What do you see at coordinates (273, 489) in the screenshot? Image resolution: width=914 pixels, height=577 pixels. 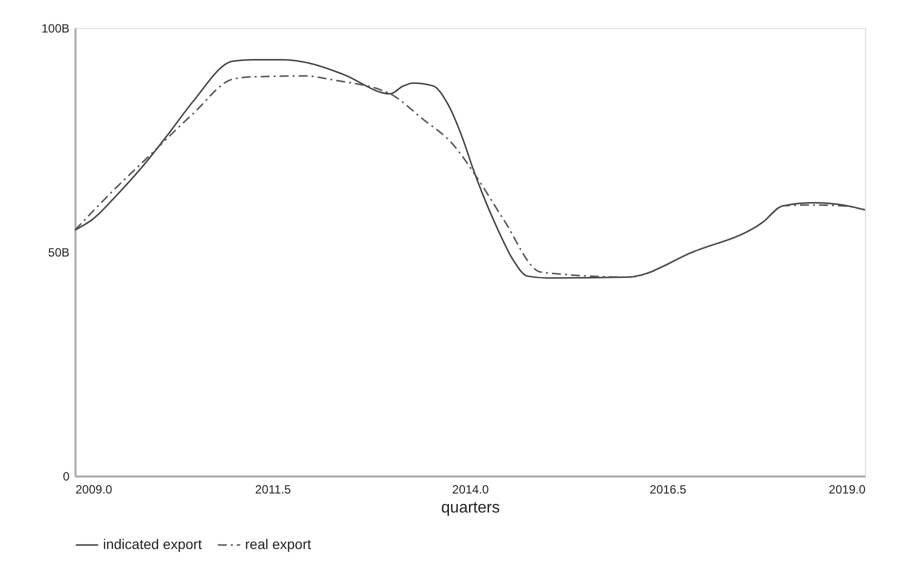 I see `x-tick-label: 2011.5` at bounding box center [273, 489].